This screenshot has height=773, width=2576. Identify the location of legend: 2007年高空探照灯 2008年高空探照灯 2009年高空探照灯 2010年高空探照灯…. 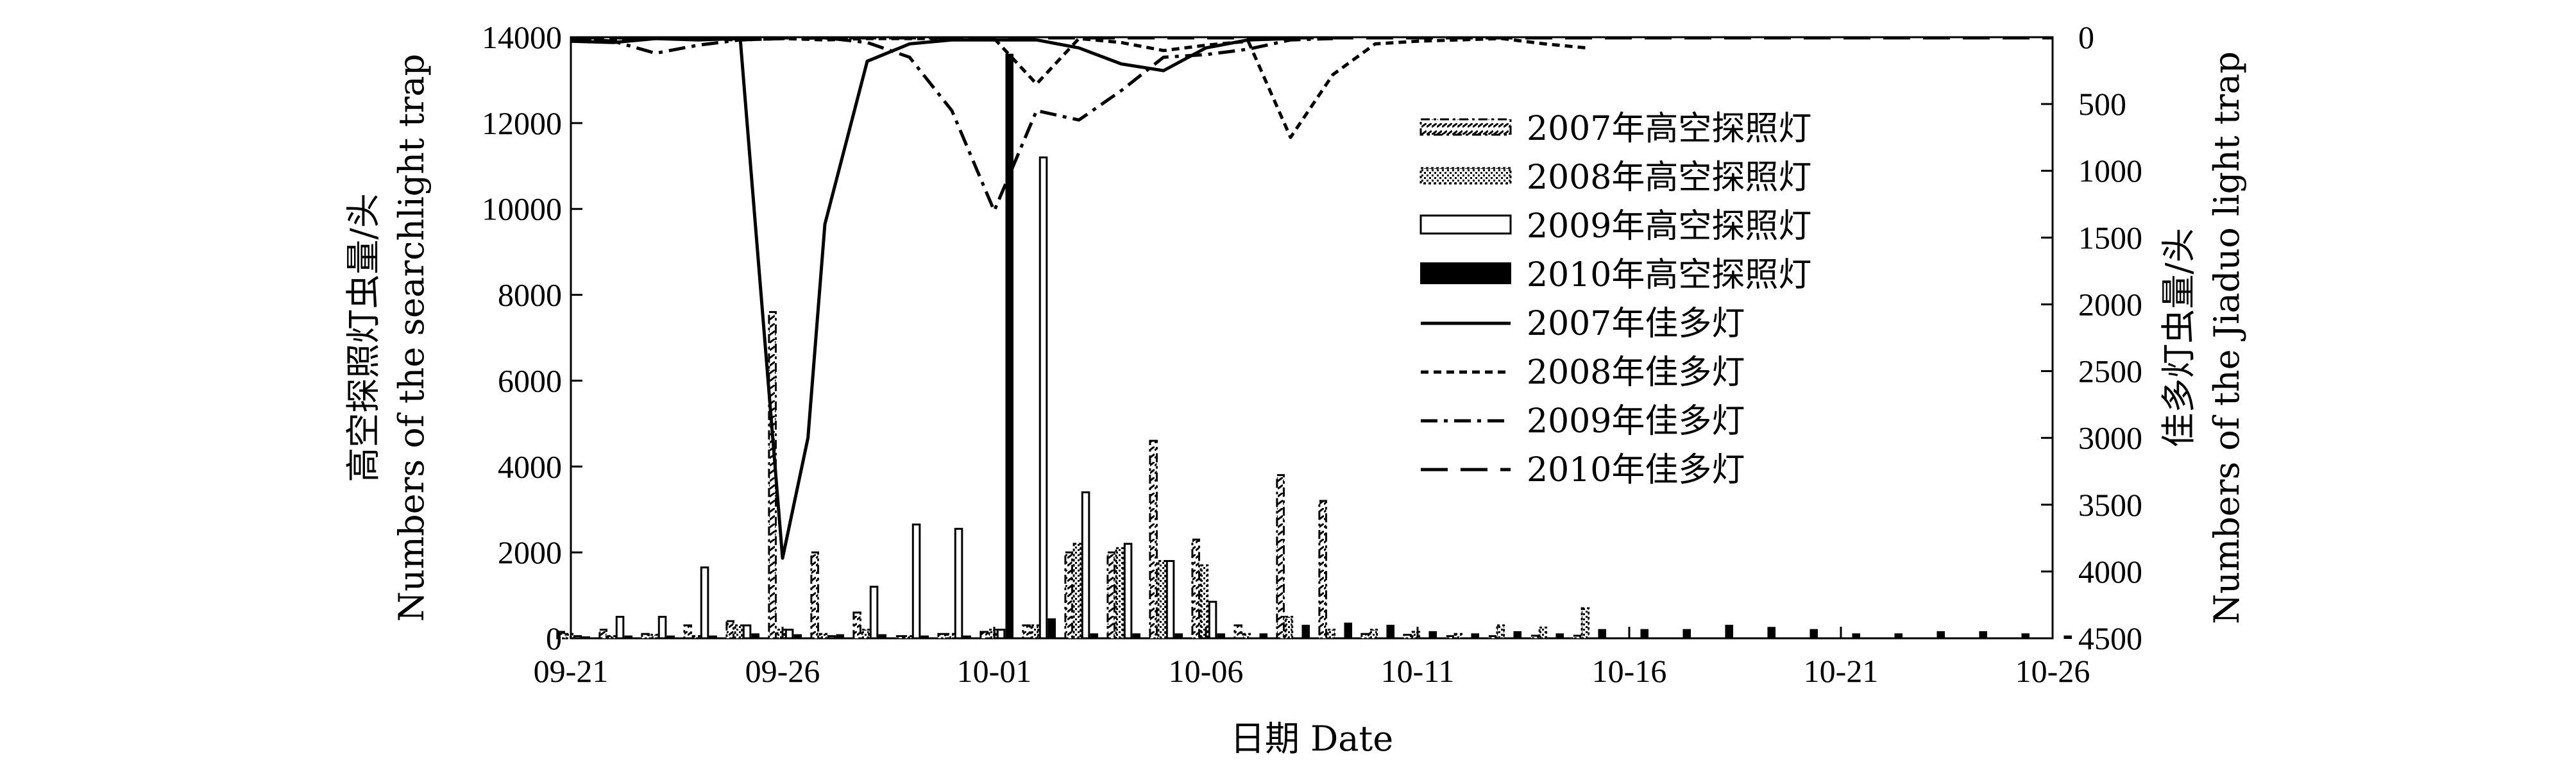
(1615, 299).